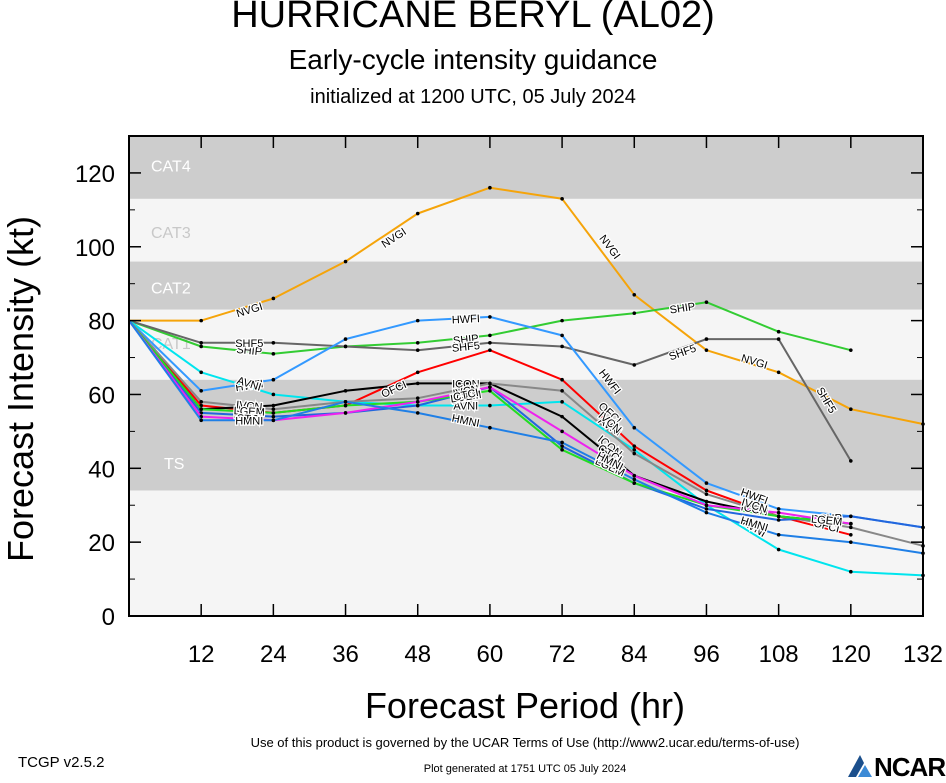  I want to click on generated-time: Plot generated at 1751 UTC 05 July 2024, so click(525, 769).